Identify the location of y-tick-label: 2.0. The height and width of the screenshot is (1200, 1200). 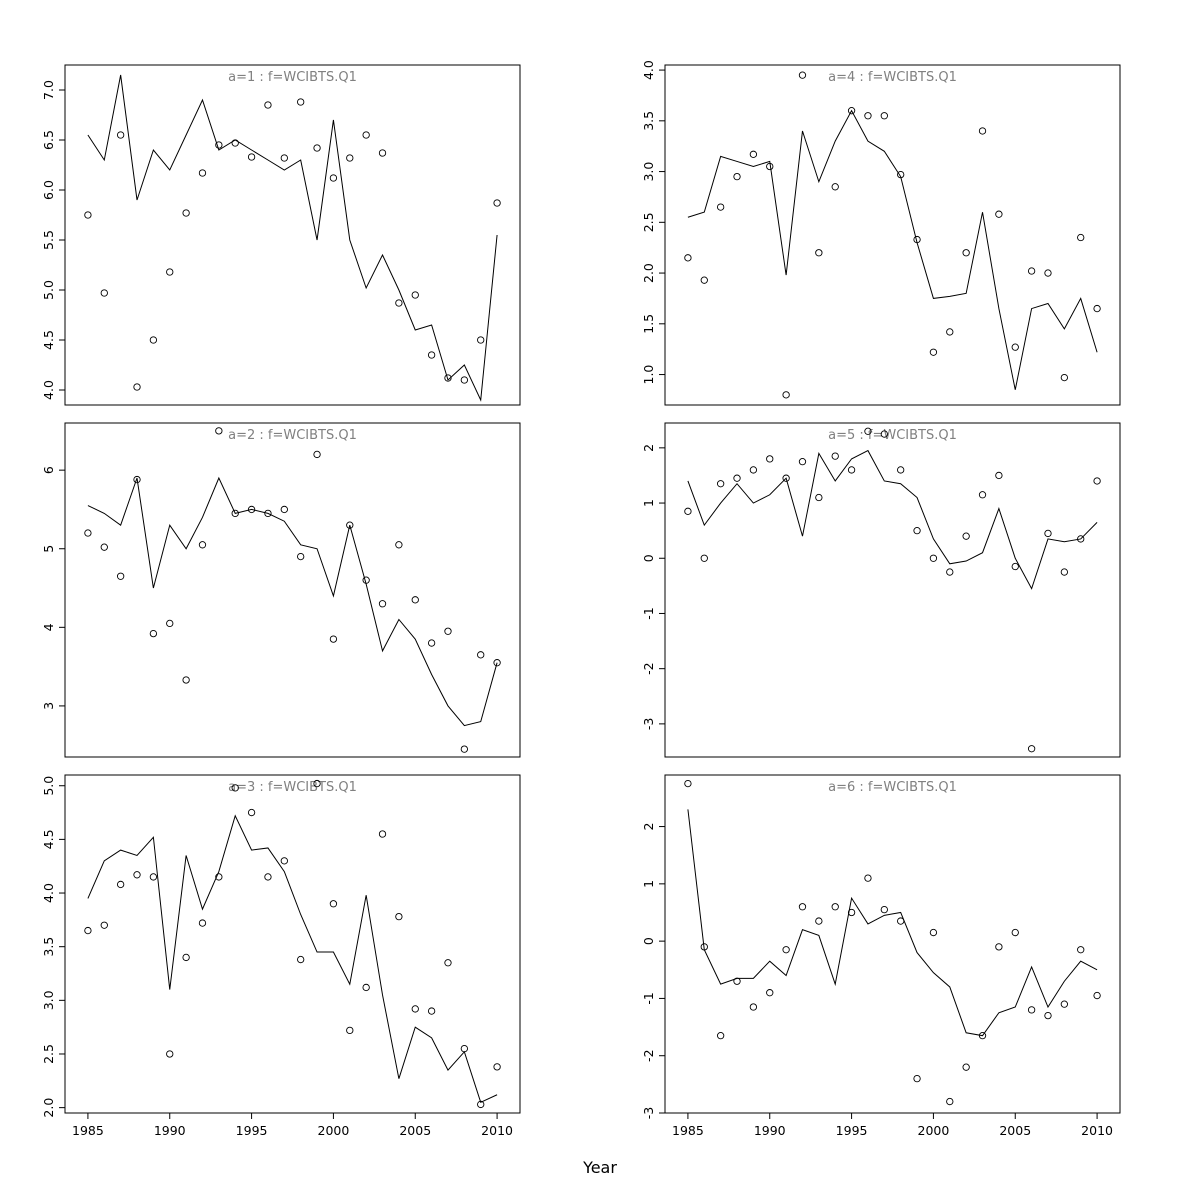
(648, 273).